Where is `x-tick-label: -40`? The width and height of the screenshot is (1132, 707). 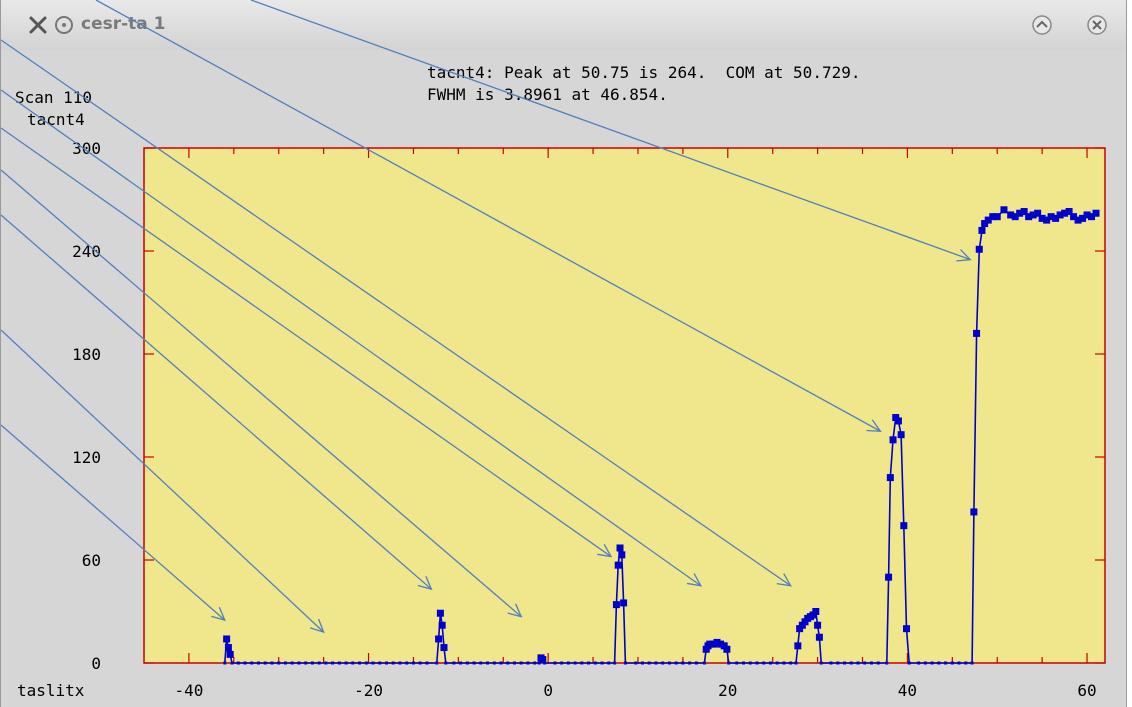 x-tick-label: -40 is located at coordinates (188, 690).